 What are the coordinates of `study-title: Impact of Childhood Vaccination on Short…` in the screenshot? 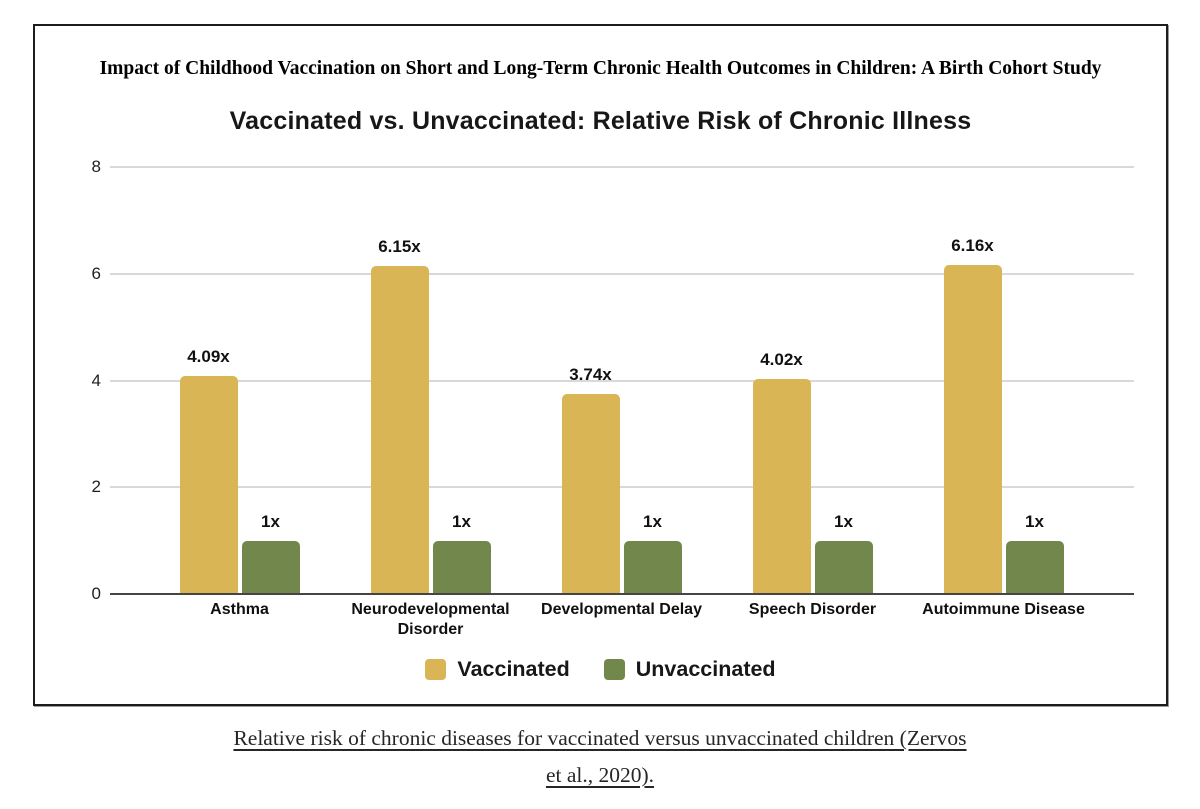 It's located at (600, 68).